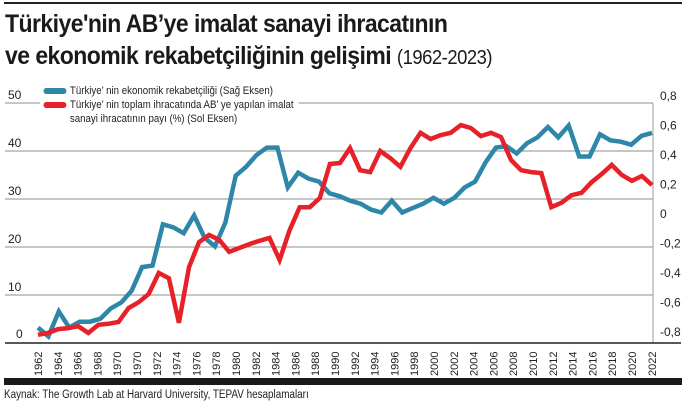 This screenshot has width=697, height=412. What do you see at coordinates (257, 364) in the screenshot?
I see `x-axis-tick: 1982` at bounding box center [257, 364].